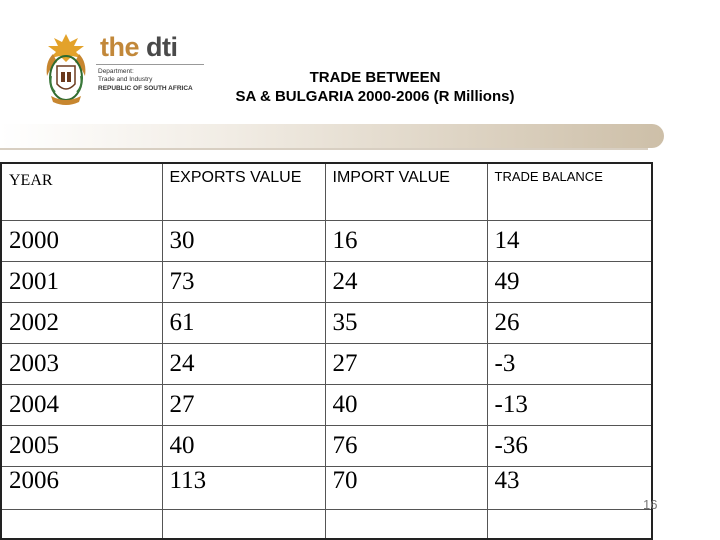  I want to click on cell-exports: 30, so click(243, 241).